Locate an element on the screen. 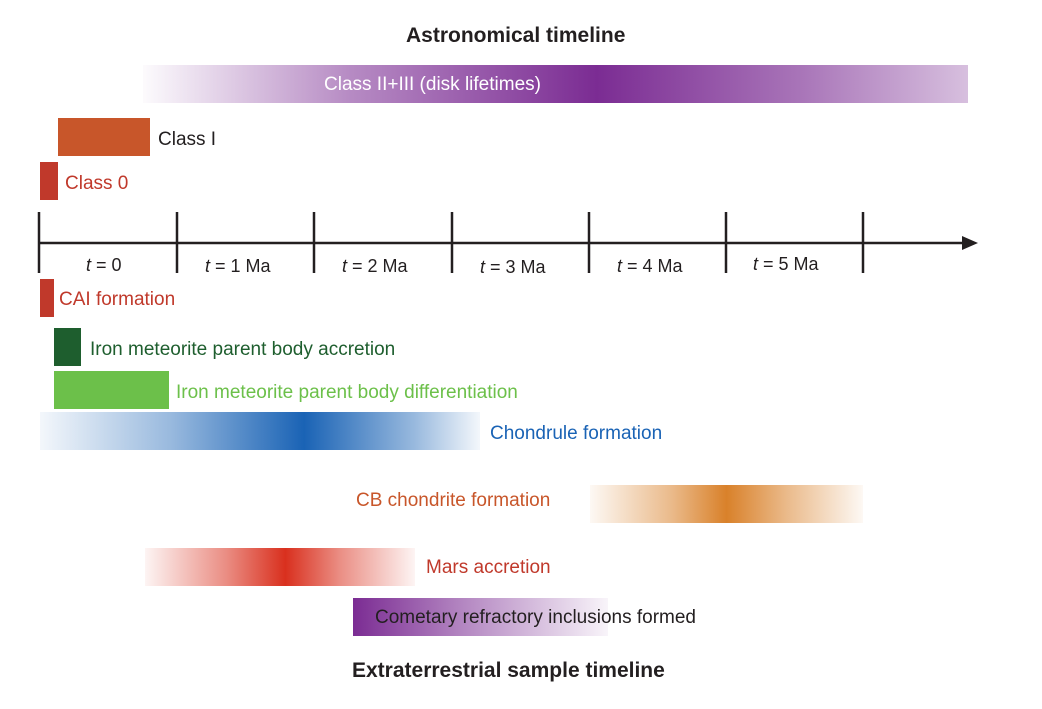  tick-label-t0: t = 0 is located at coordinates (104, 265).